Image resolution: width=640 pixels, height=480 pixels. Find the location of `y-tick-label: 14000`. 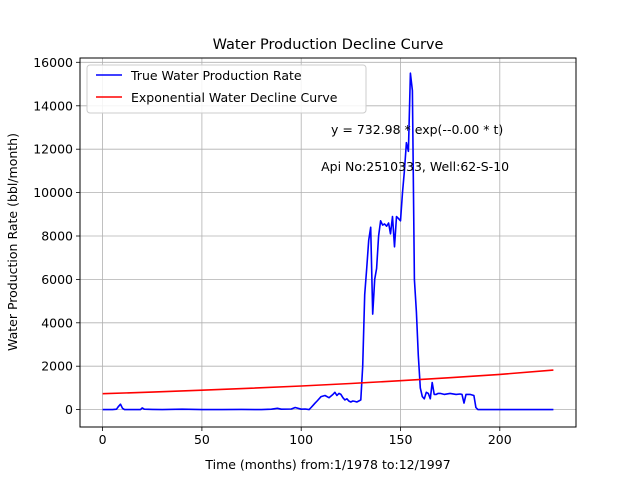

y-tick-label: 14000 is located at coordinates (53, 105).